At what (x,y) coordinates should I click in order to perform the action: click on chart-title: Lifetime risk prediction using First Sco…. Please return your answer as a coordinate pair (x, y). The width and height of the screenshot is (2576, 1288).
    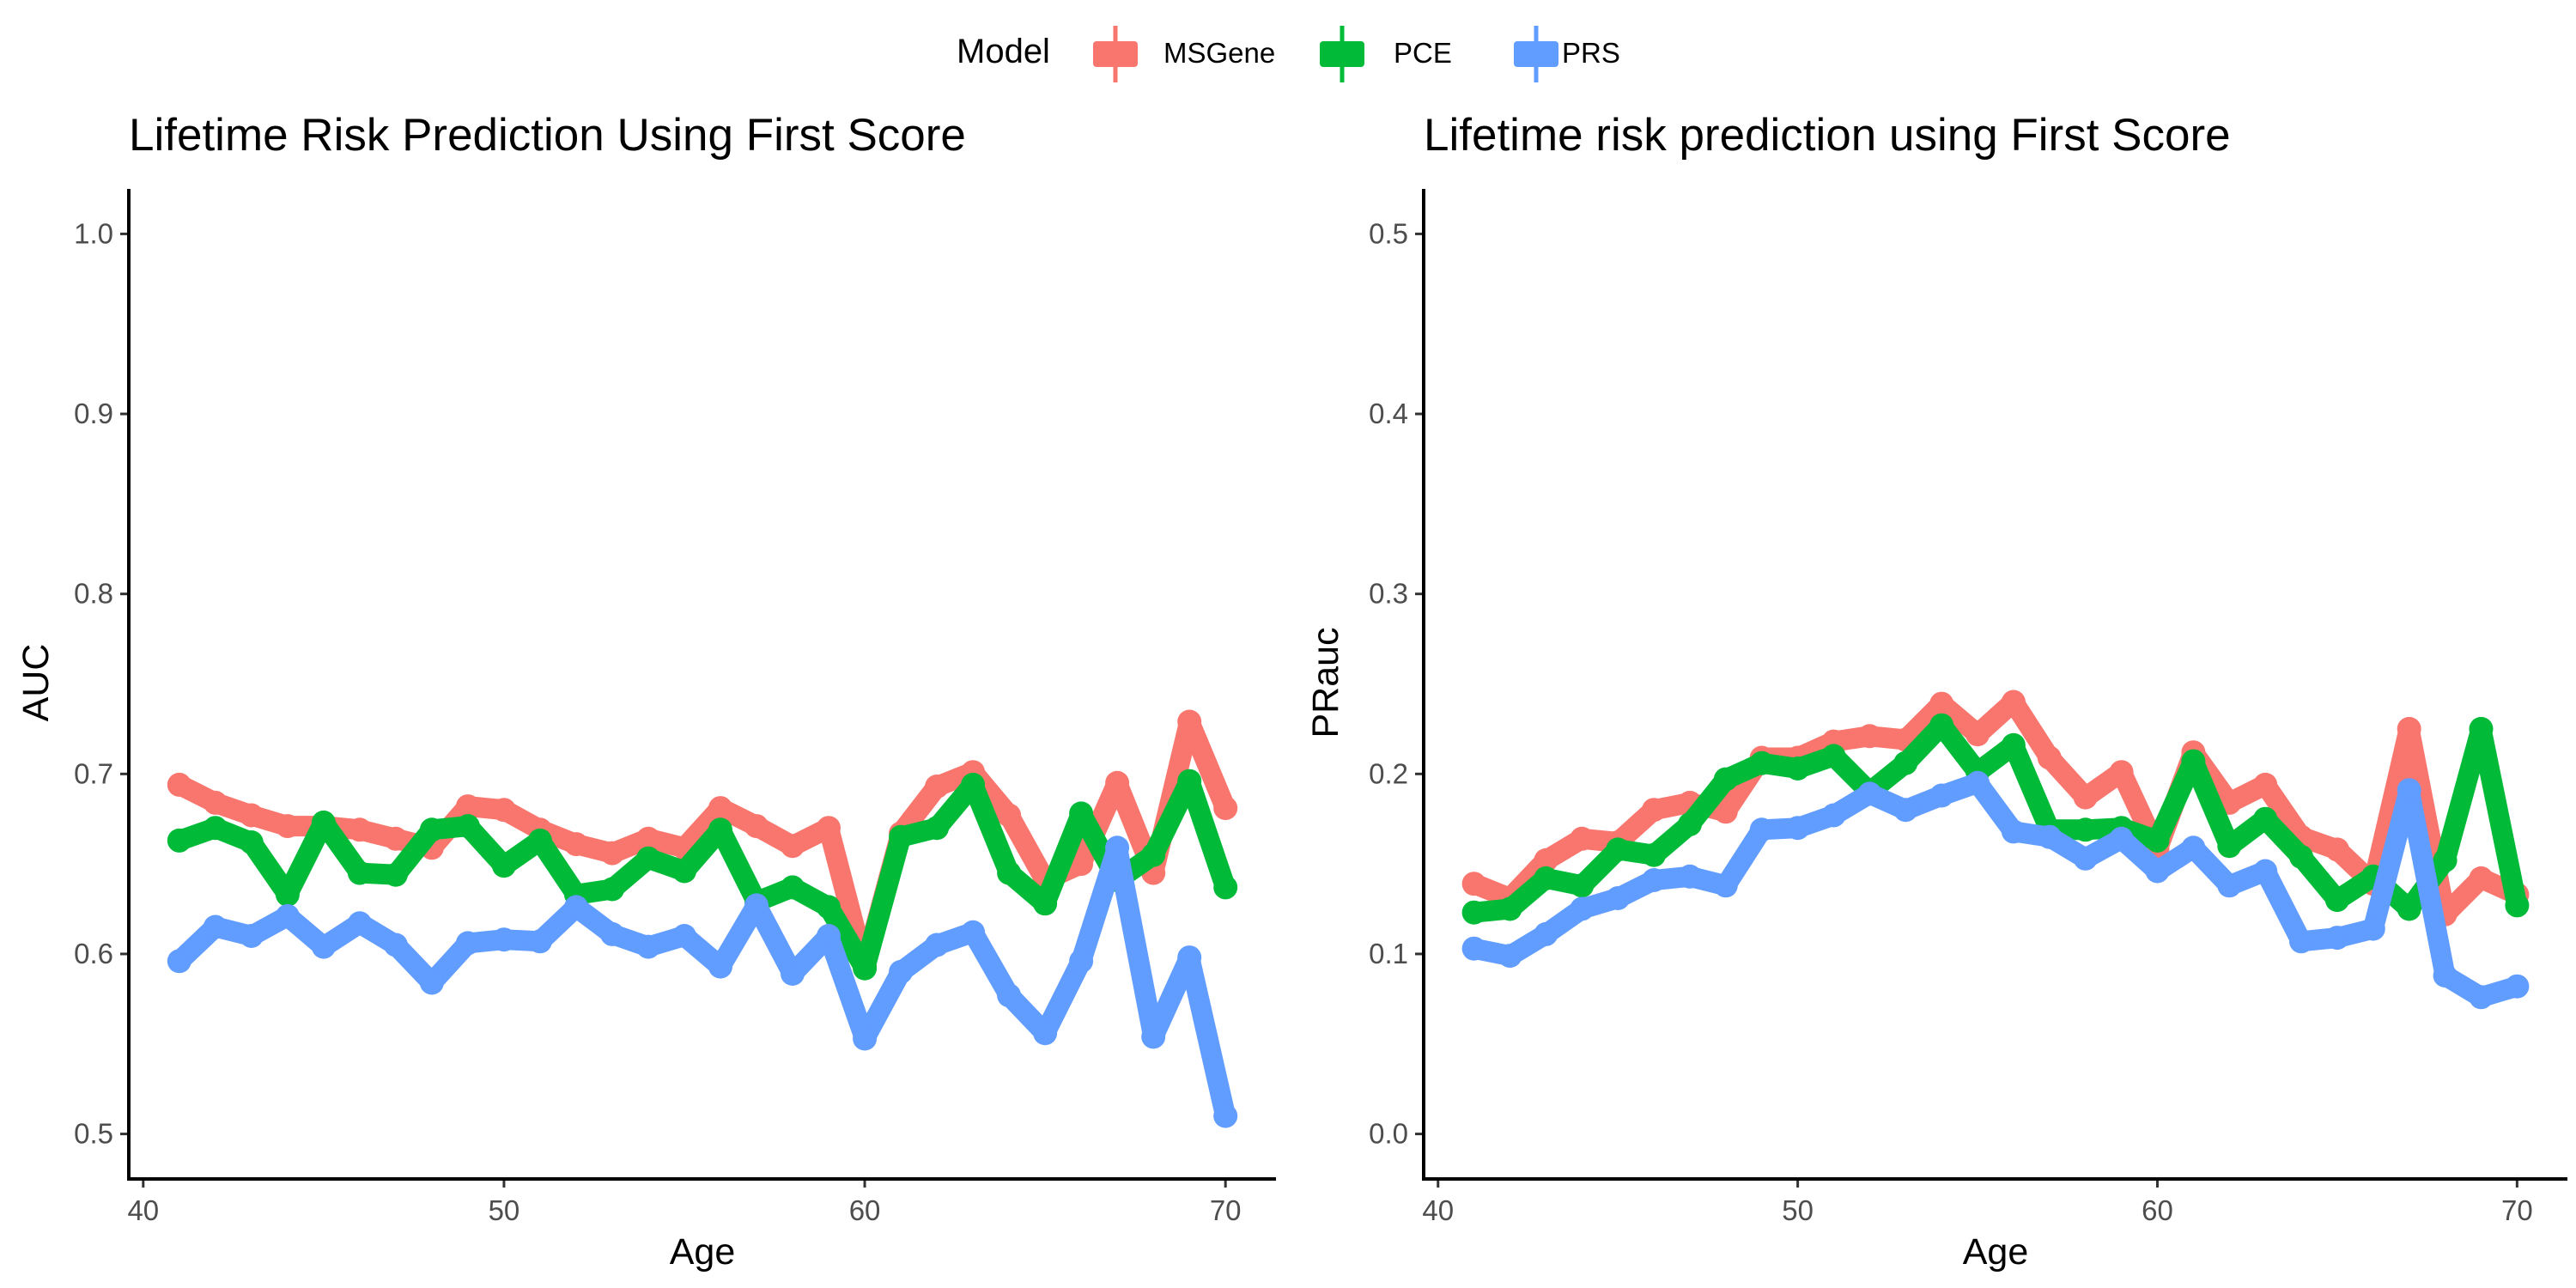
    Looking at the image, I should click on (1828, 135).